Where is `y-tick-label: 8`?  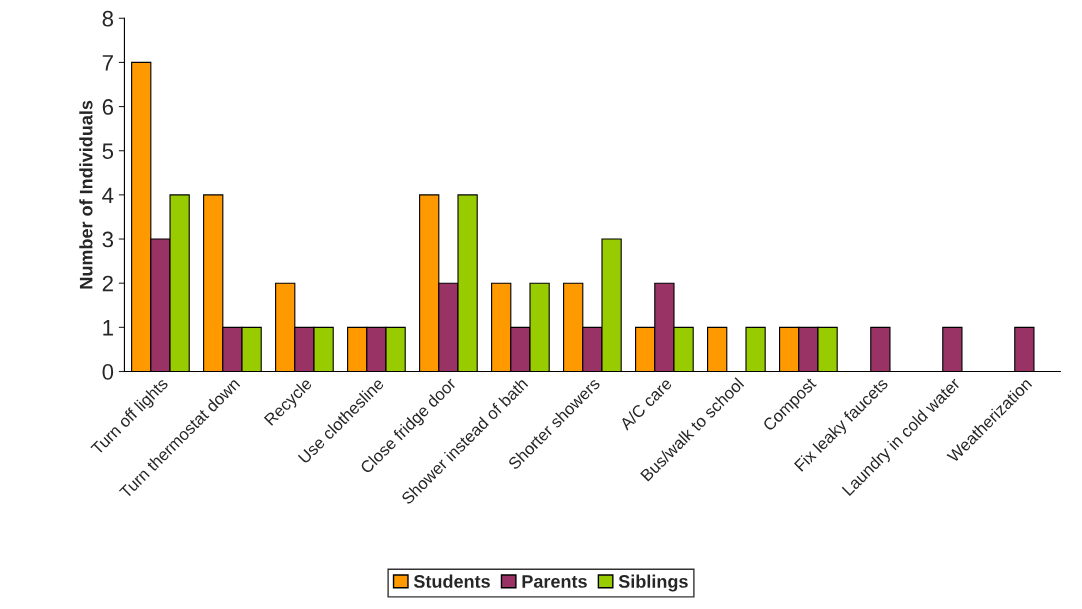
y-tick-label: 8 is located at coordinates (108, 18).